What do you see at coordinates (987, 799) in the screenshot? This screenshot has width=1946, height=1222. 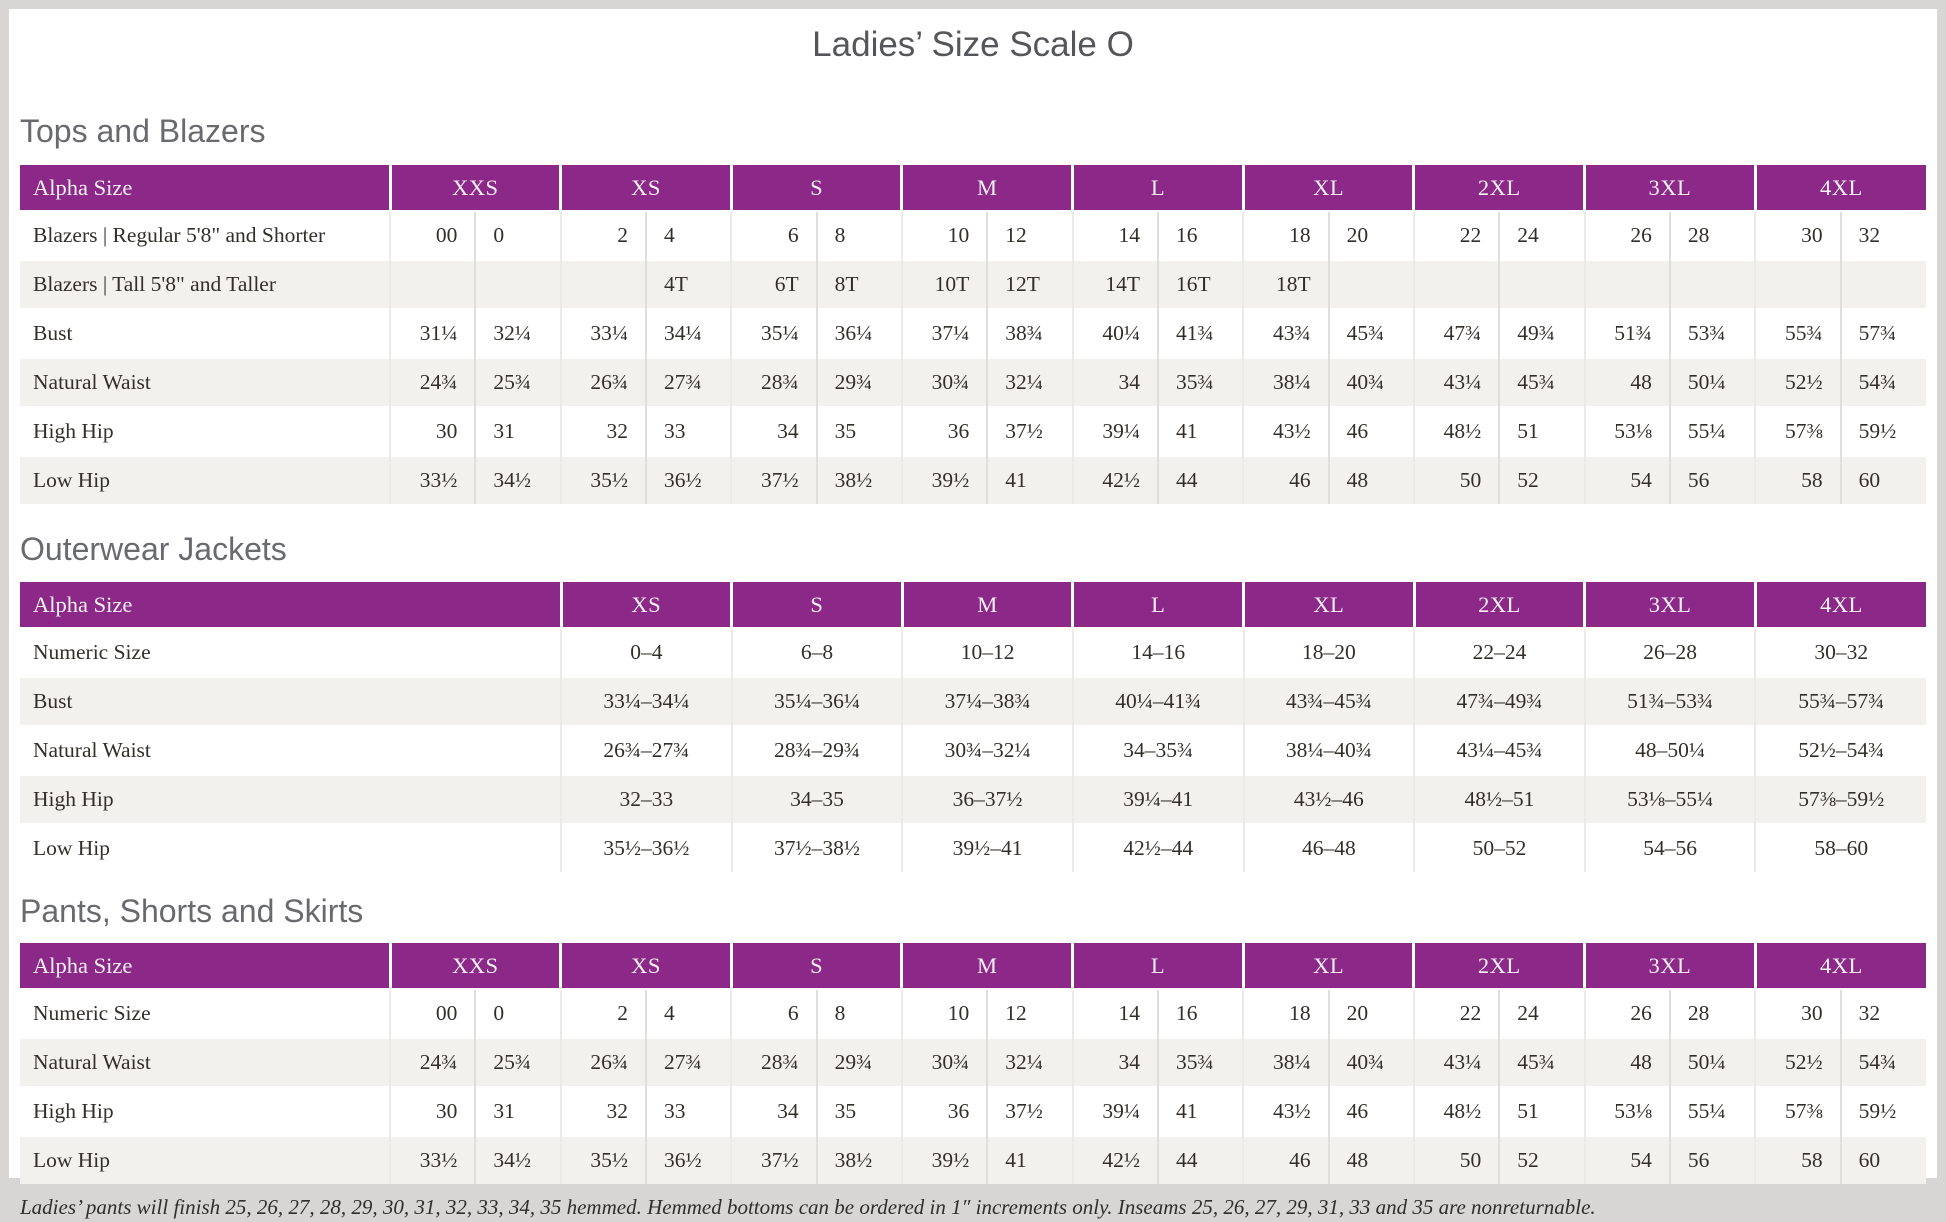 I see `size-cell: 36–37½` at bounding box center [987, 799].